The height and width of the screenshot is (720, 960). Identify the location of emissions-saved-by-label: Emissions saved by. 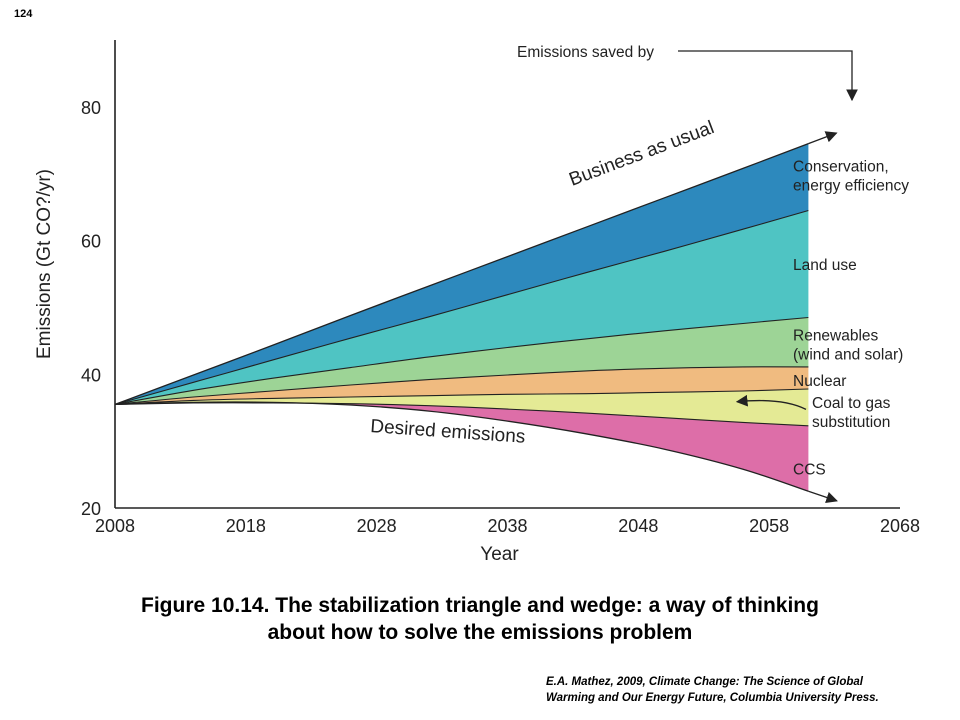
(585, 52).